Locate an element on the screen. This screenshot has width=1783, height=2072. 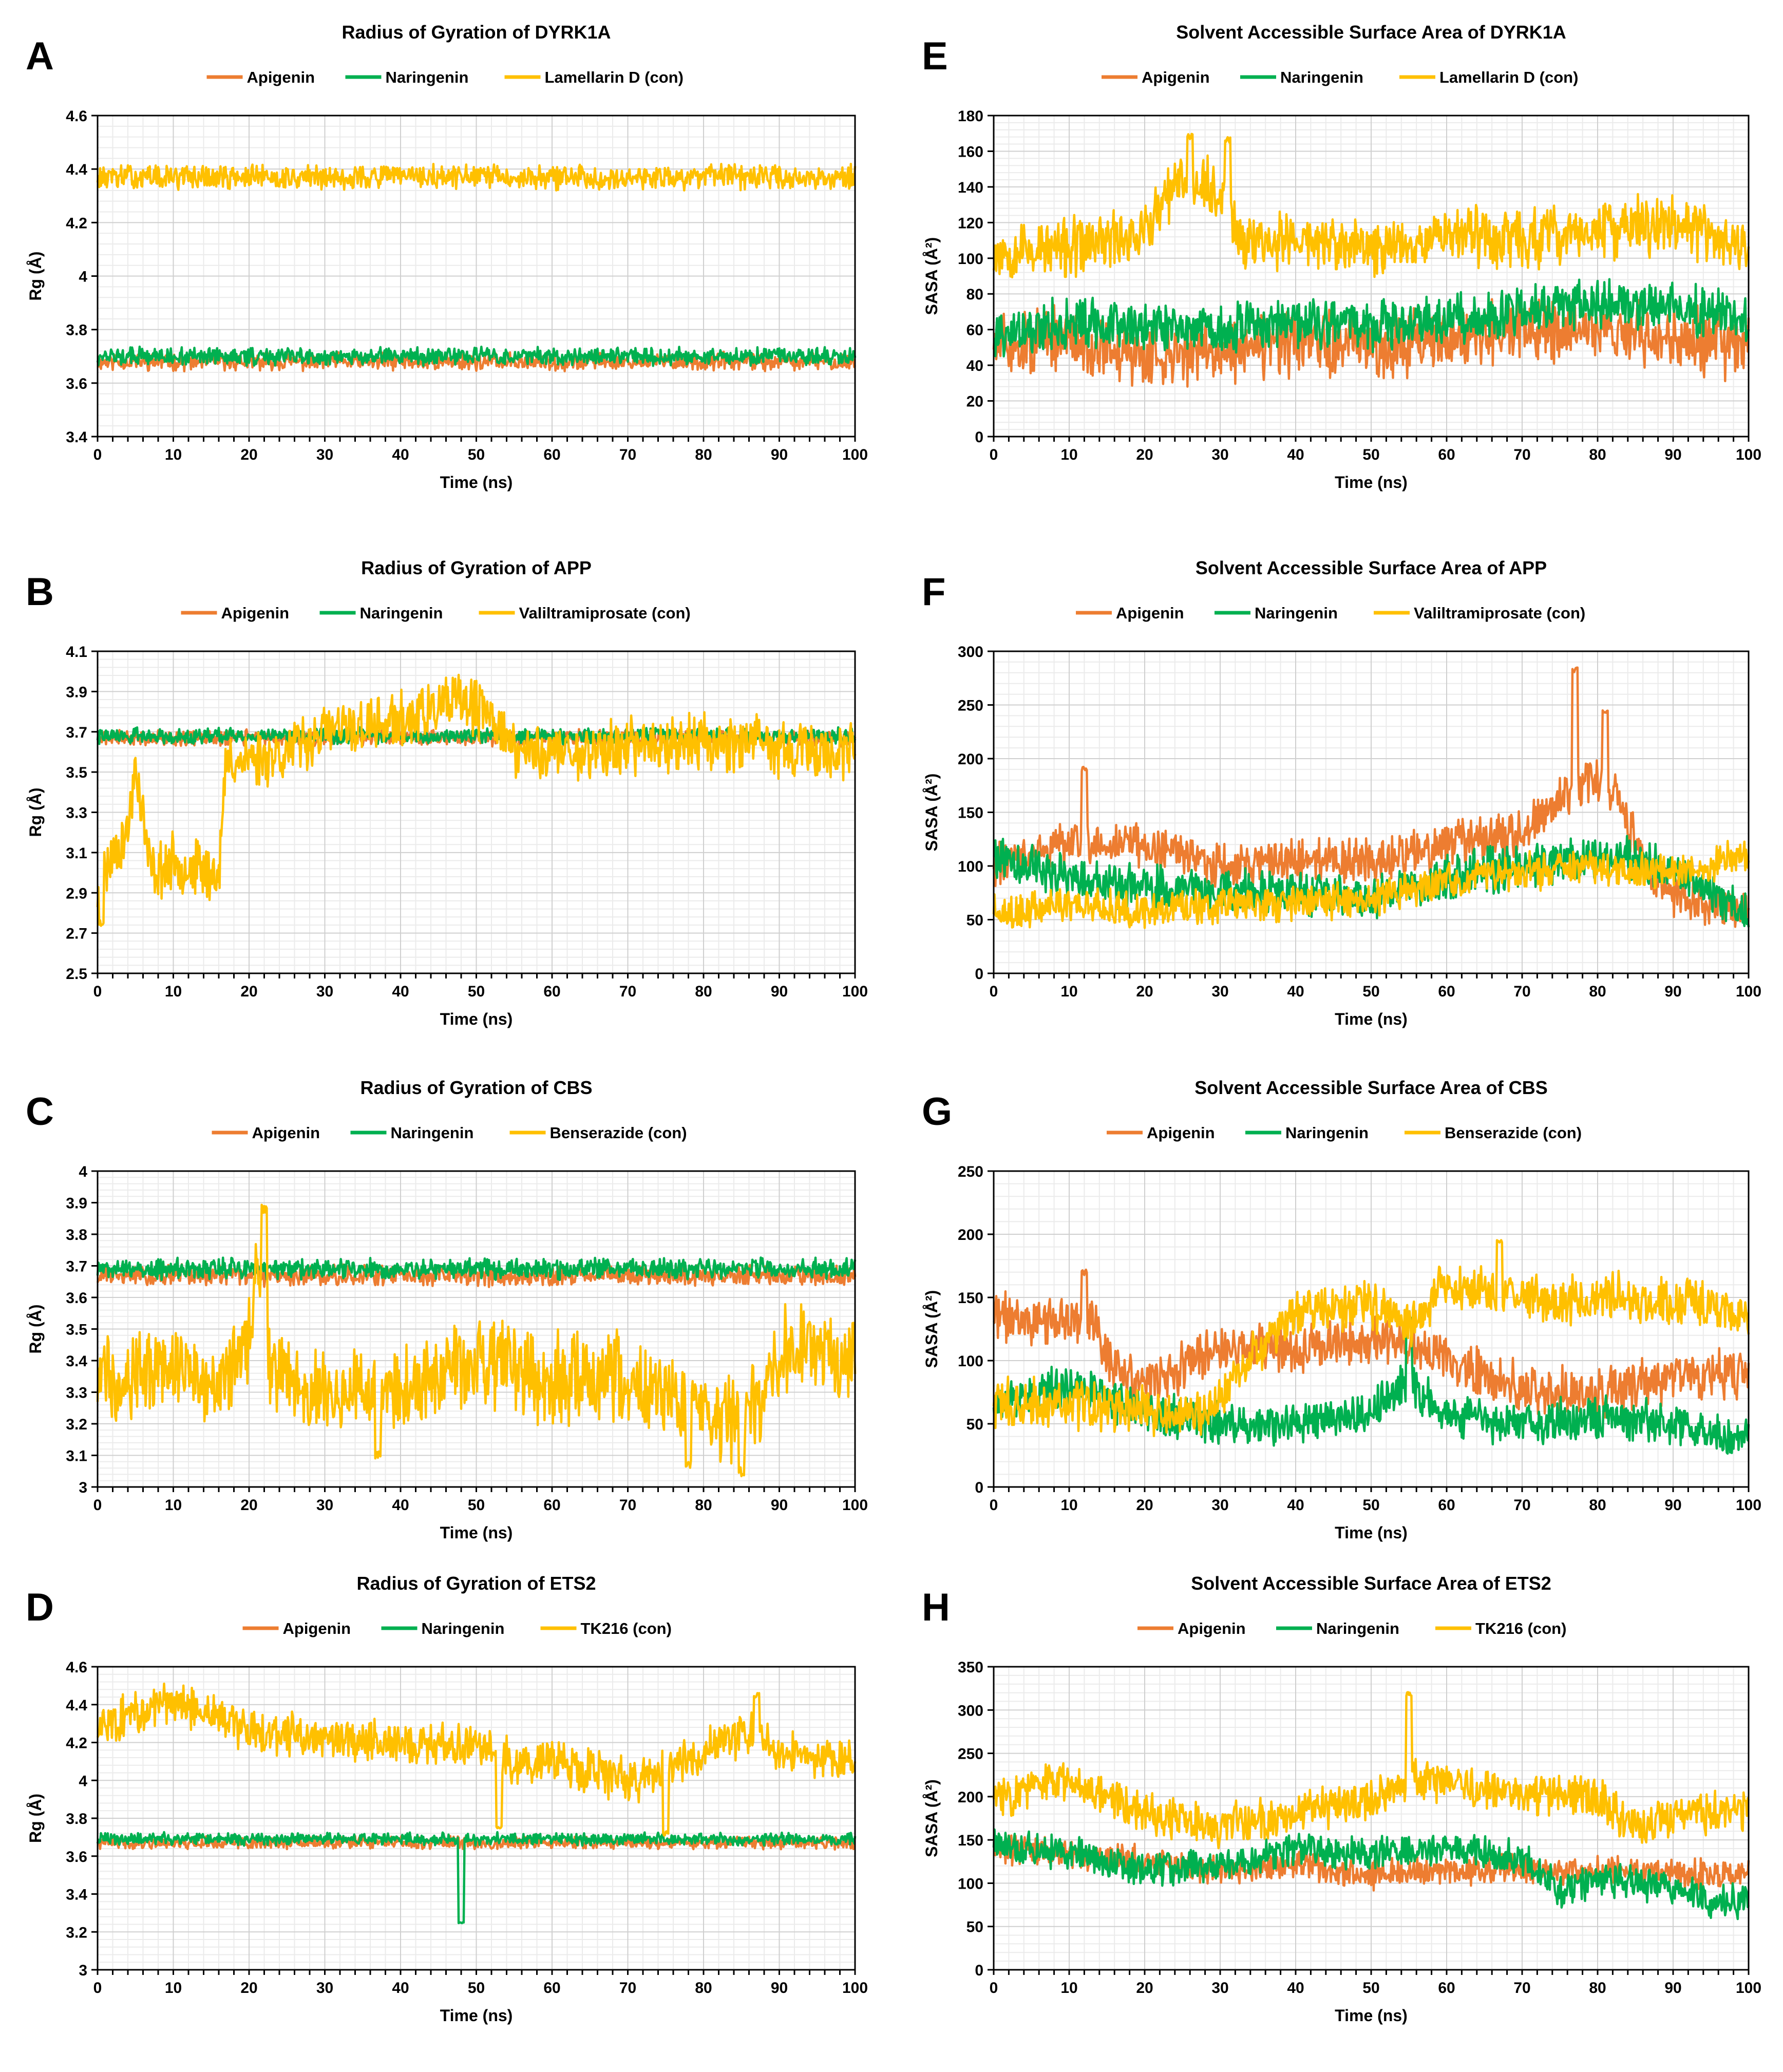
series-line-benserazide-con is located at coordinates (476, 1340).